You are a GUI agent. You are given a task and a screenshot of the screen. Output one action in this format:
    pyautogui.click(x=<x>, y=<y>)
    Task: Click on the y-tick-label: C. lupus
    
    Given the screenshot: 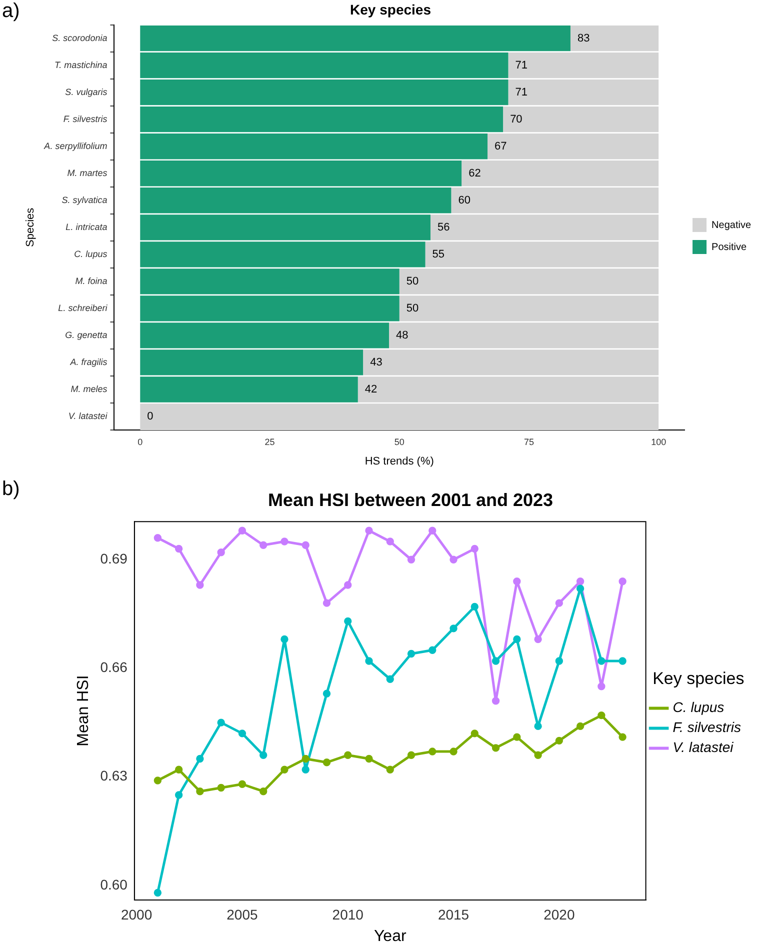 What is the action you would take?
    pyautogui.click(x=91, y=253)
    